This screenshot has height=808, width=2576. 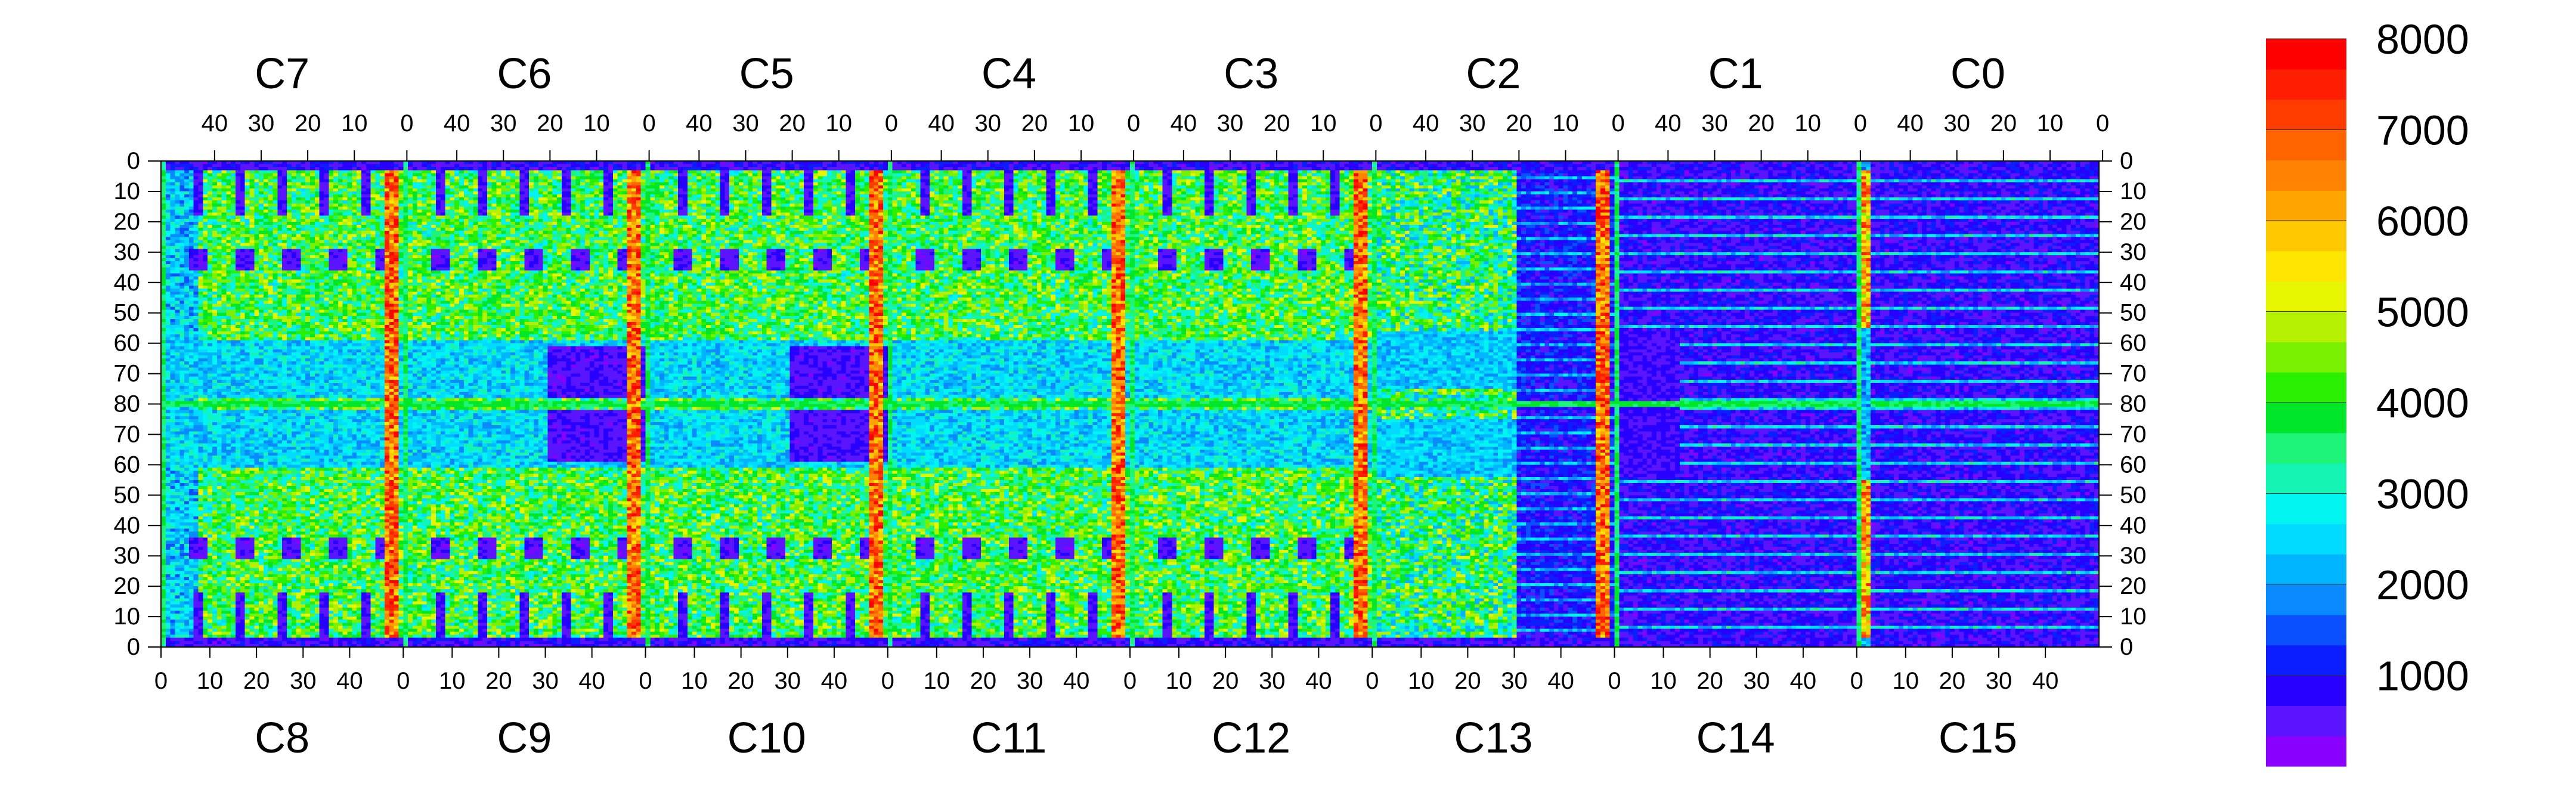 What do you see at coordinates (767, 74) in the screenshot?
I see `chip-label-top: C5` at bounding box center [767, 74].